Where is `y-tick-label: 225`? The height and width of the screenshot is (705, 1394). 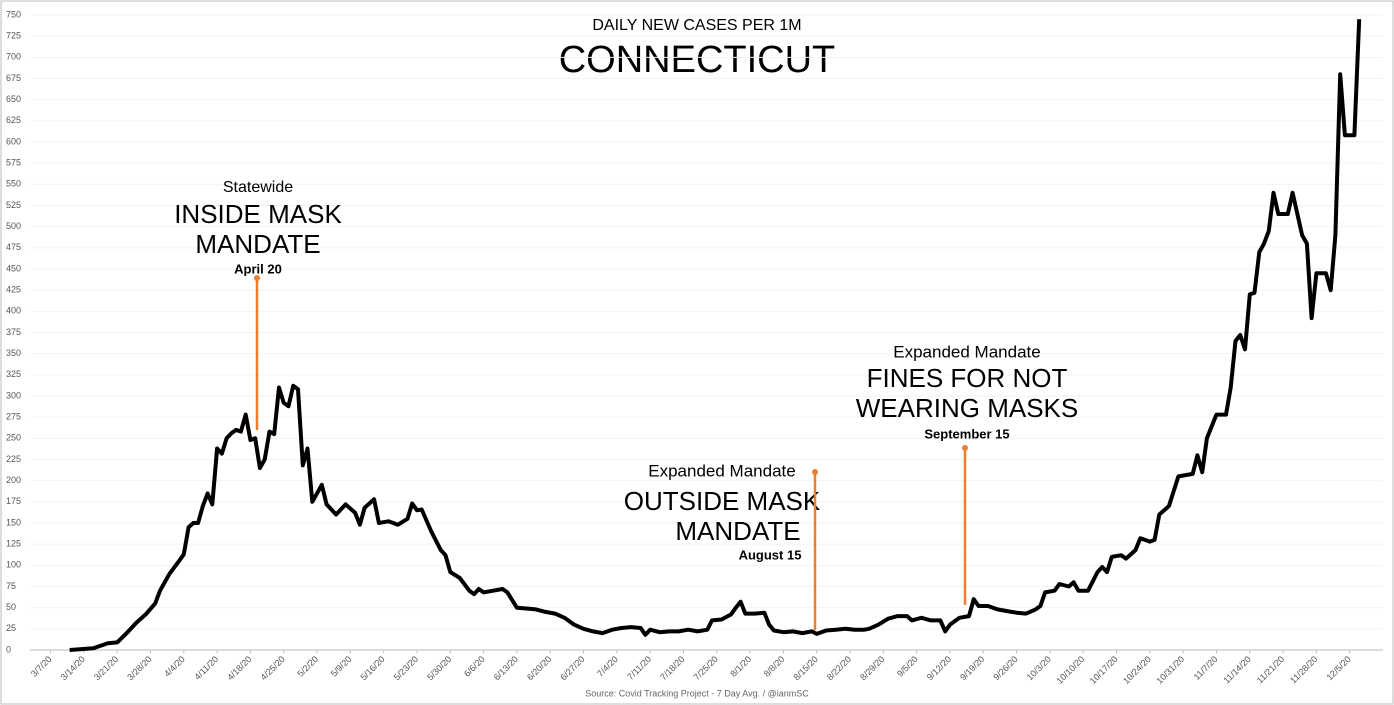
y-tick-label: 225 is located at coordinates (13, 459).